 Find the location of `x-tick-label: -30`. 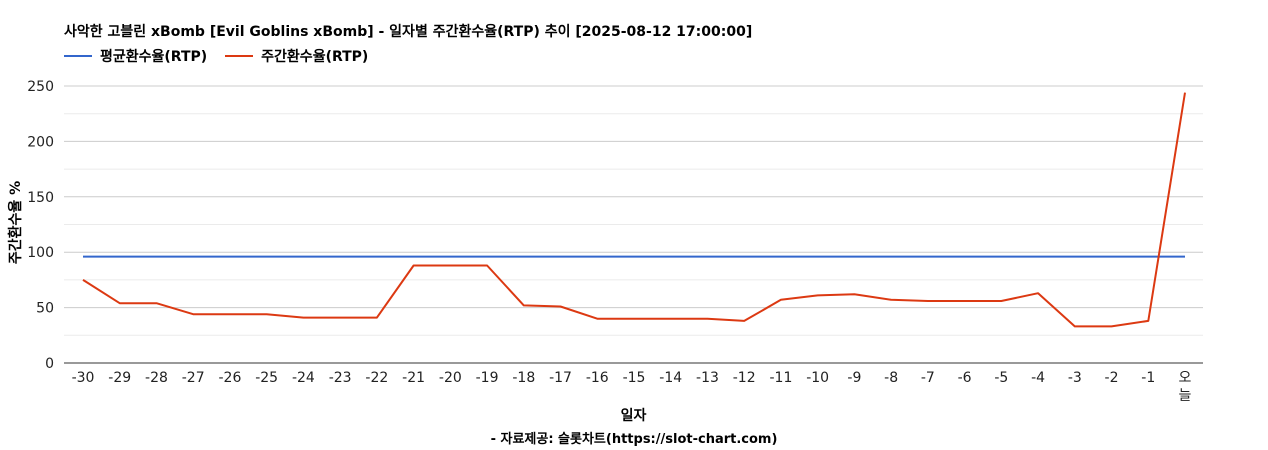

x-tick-label: -30 is located at coordinates (83, 378).